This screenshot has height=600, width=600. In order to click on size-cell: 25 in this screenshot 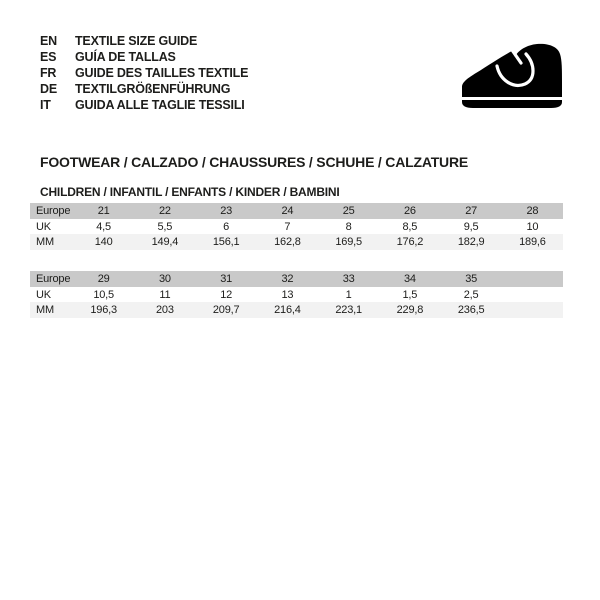, I will do `click(348, 211)`.